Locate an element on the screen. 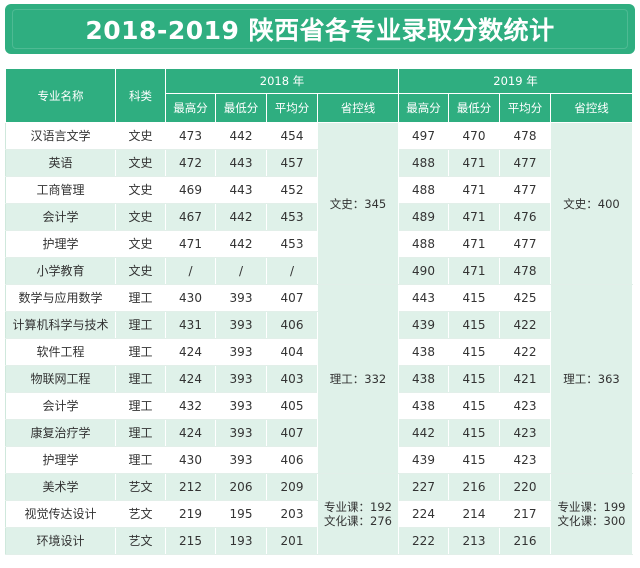  cell-2019-min: 213 is located at coordinates (474, 541).